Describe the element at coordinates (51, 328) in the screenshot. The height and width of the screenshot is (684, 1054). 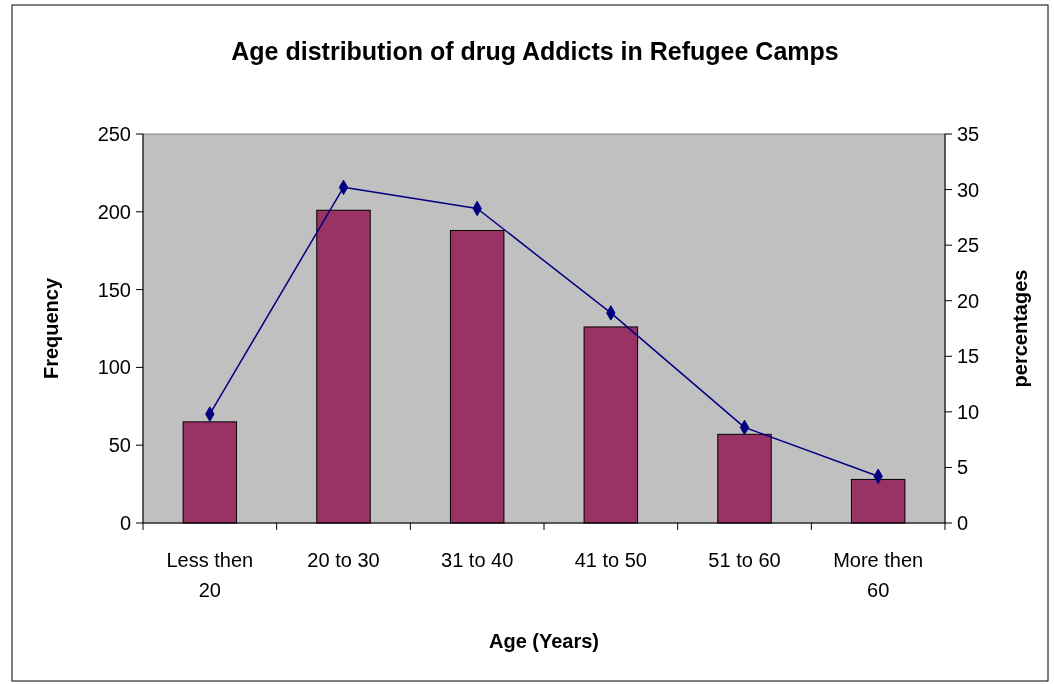
I see `y-axis-title: Frequency` at that location.